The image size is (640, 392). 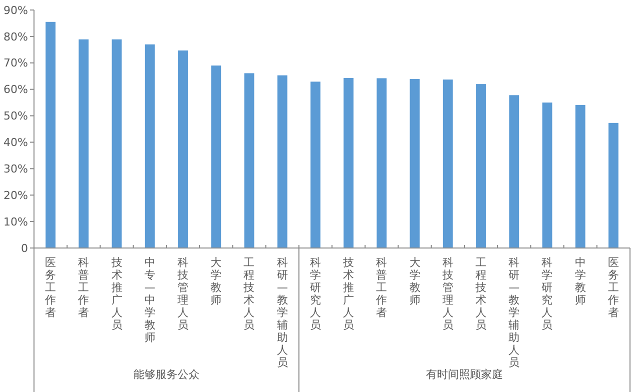 What do you see at coordinates (166, 374) in the screenshot?
I see `text: 能够服务公众` at bounding box center [166, 374].